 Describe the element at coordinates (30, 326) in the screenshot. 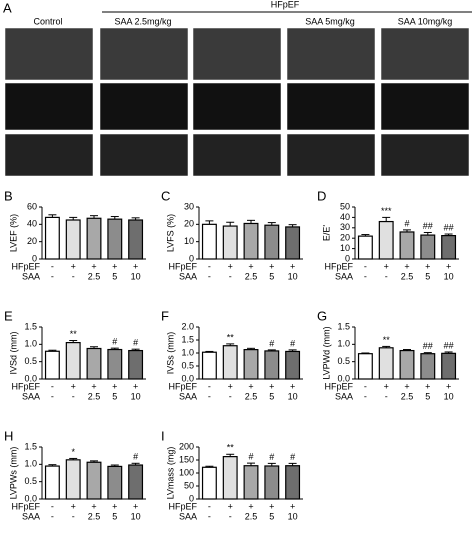

I see `y-tick-label: 1.5` at that location.